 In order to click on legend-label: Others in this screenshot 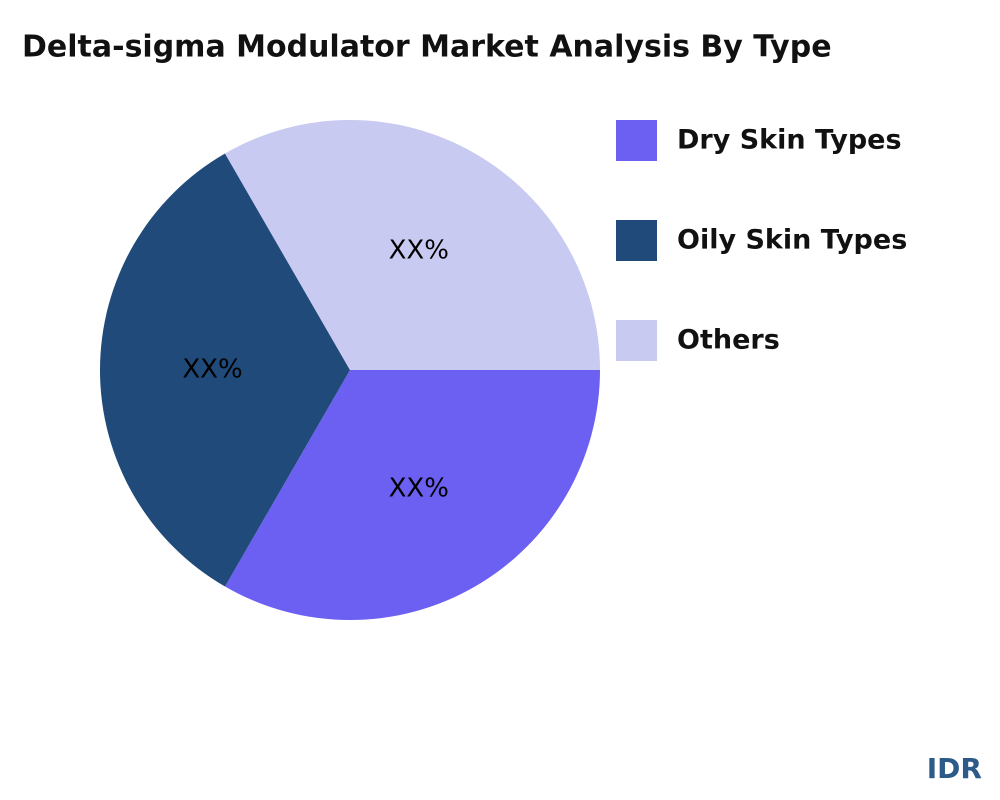, I will do `click(728, 340)`.